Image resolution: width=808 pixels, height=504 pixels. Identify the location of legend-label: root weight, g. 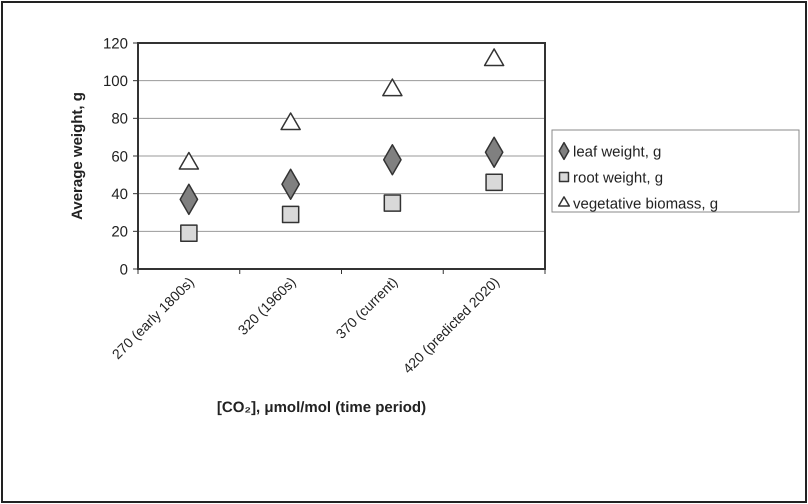
(618, 177).